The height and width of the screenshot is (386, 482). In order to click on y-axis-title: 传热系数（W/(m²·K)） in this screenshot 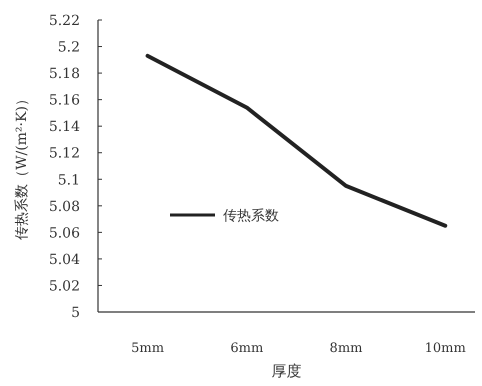, I will do `click(22, 166)`.